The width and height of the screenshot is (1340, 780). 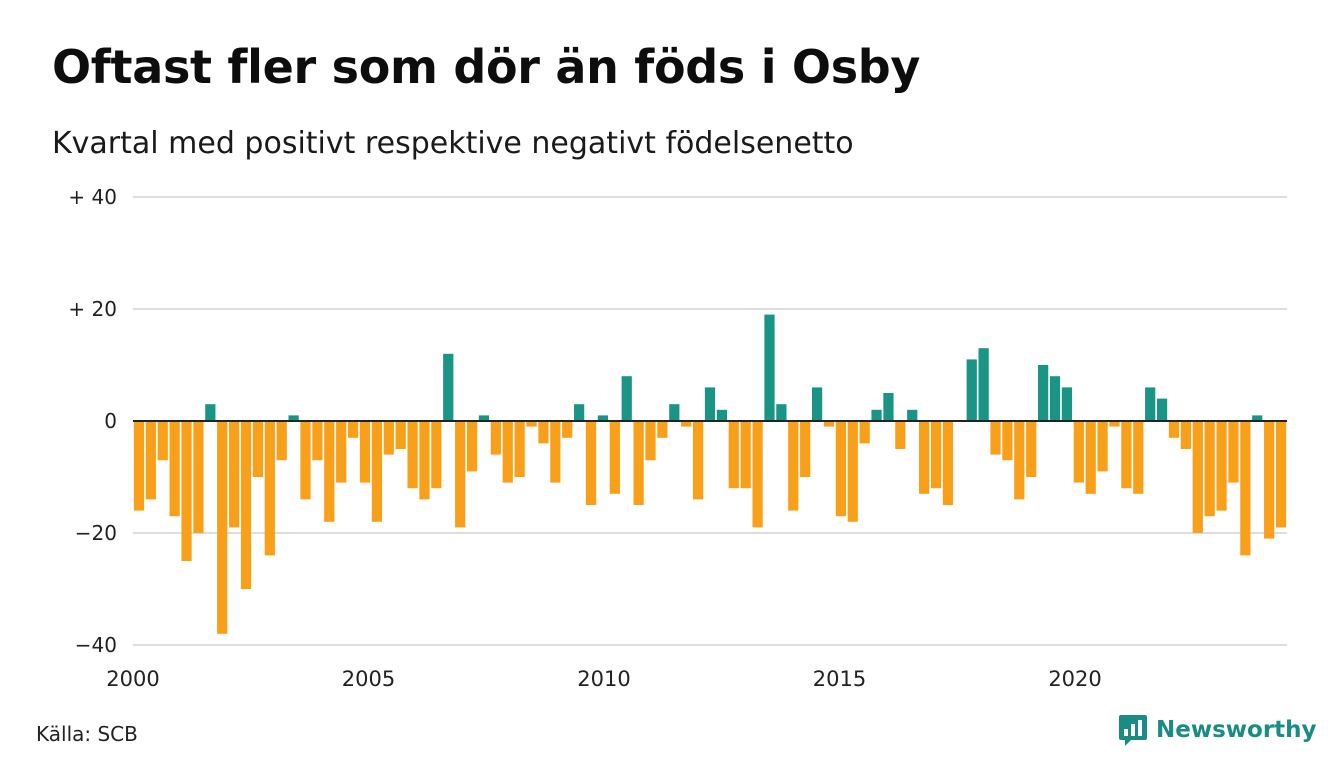 I want to click on brand-logo: Newsworthy, so click(x=1217, y=730).